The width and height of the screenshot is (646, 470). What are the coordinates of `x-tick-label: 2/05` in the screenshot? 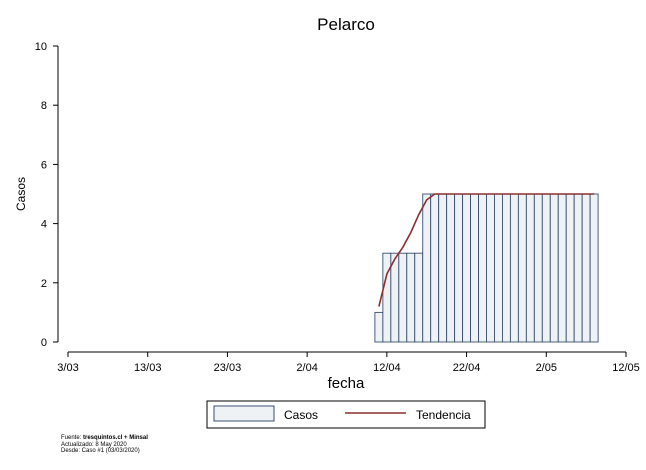 It's located at (546, 368).